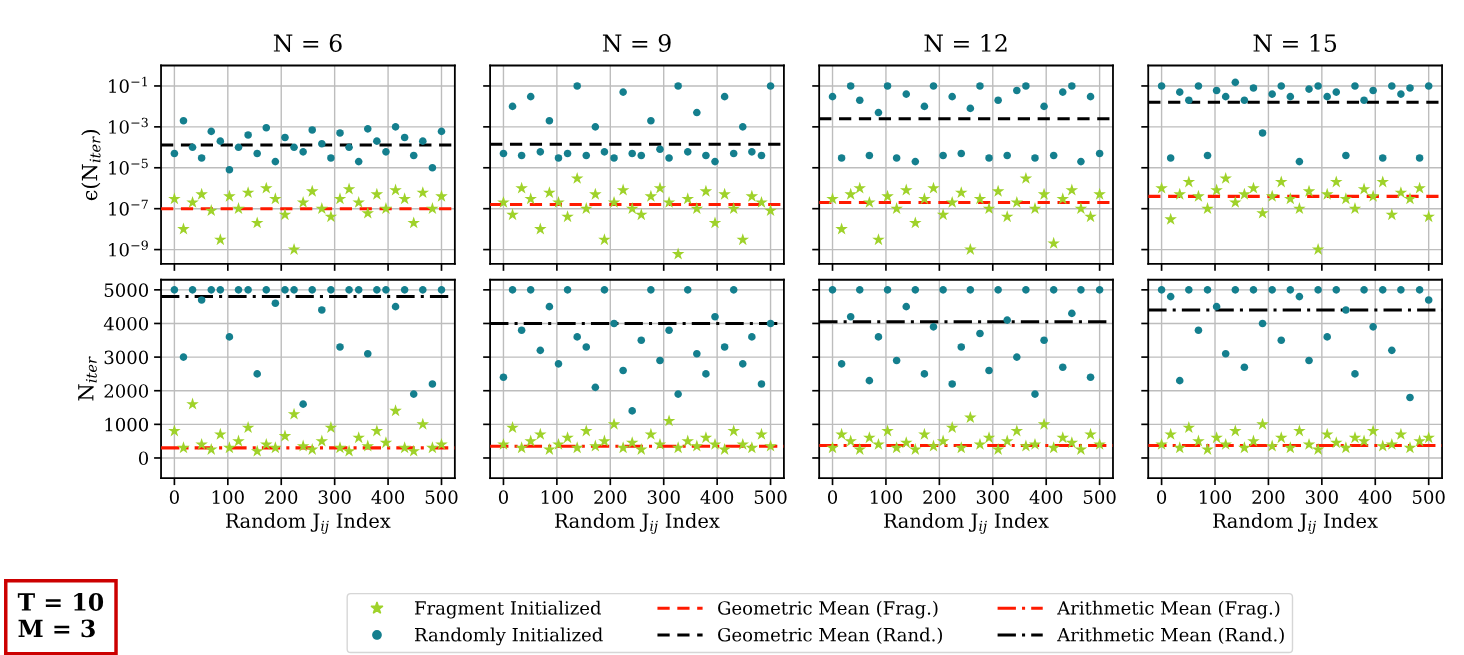  What do you see at coordinates (87, 378) in the screenshot?
I see `y-axis-title: N$_{iter}$` at bounding box center [87, 378].